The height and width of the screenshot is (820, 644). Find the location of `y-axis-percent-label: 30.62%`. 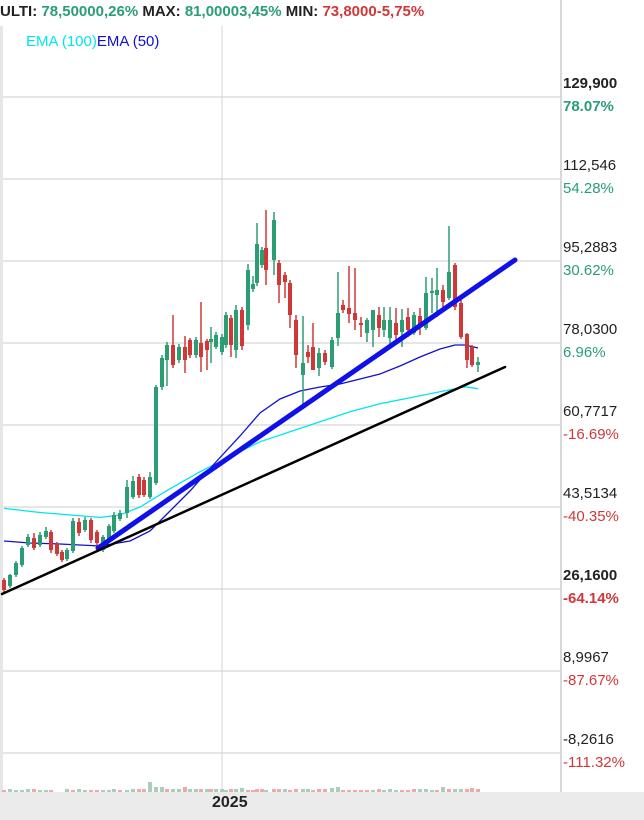

y-axis-percent-label: 30.62% is located at coordinates (588, 270).